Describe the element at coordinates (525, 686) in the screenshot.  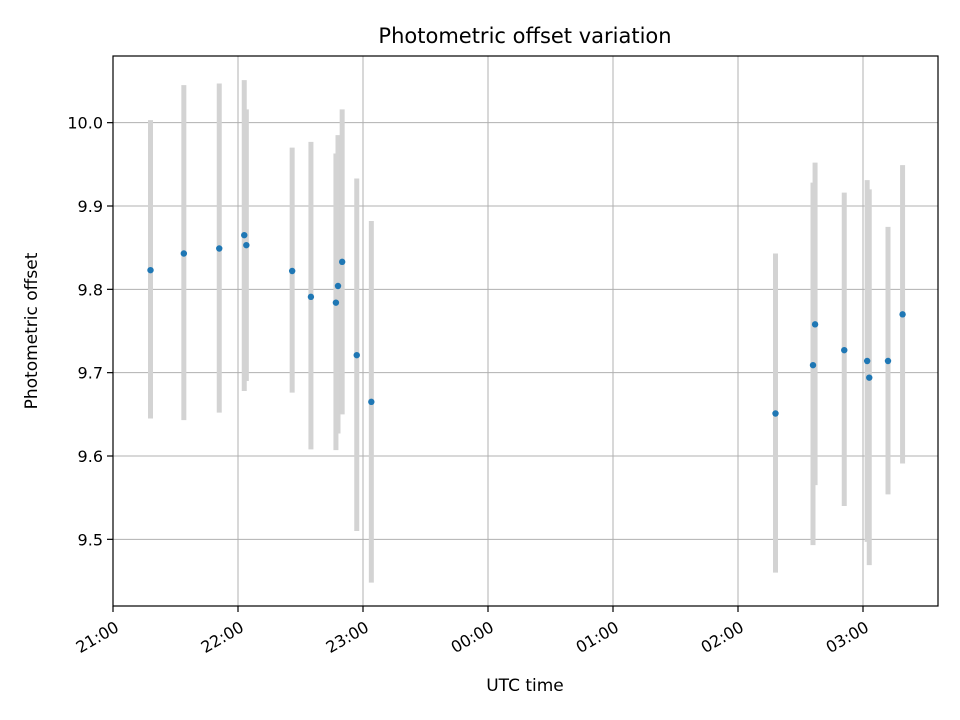
I see `x-axis-label: UTC time` at that location.